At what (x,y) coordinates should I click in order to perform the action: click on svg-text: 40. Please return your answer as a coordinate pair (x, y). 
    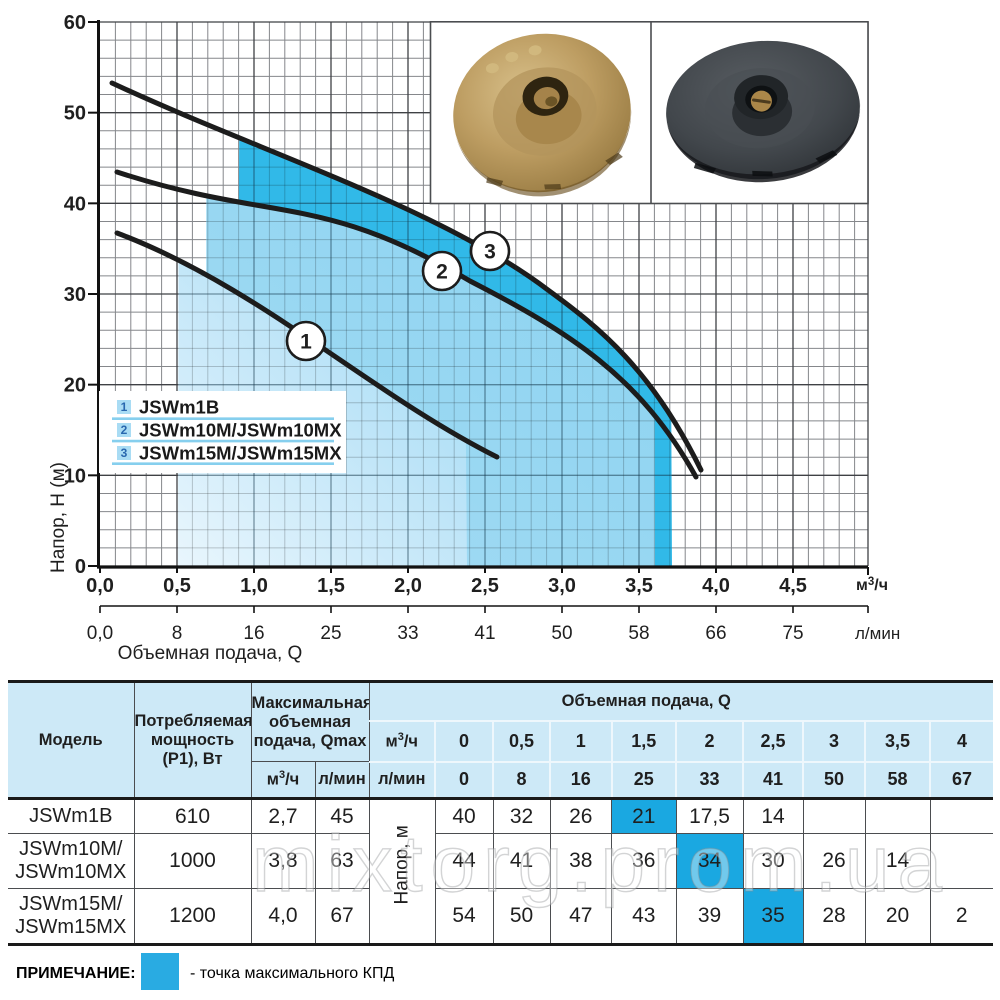
    Looking at the image, I should click on (75, 204).